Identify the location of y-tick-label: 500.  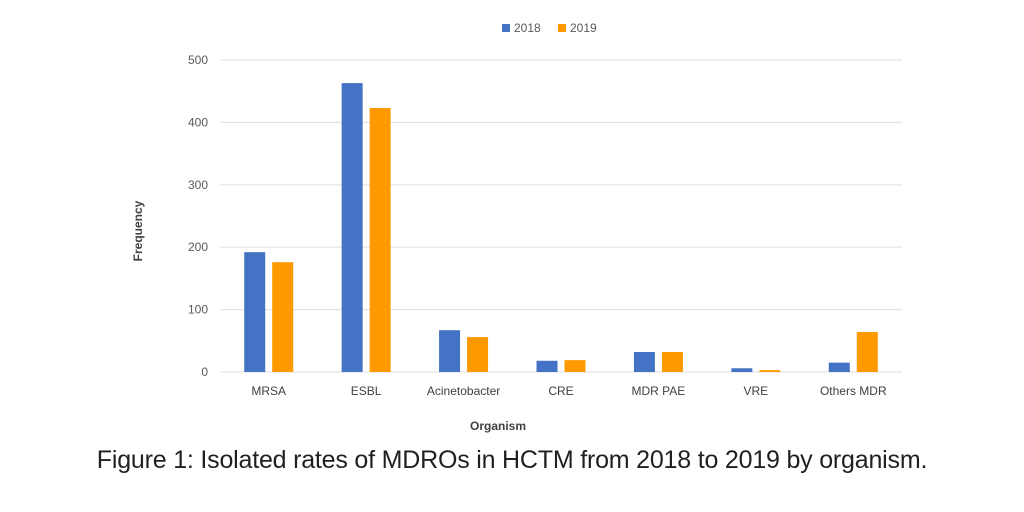
(198, 60).